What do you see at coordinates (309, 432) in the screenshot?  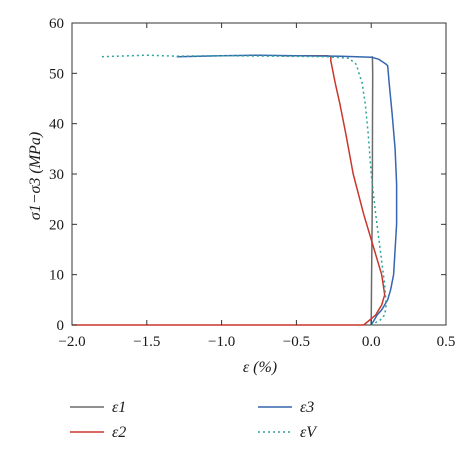 I see `legend-label: εV` at bounding box center [309, 432].